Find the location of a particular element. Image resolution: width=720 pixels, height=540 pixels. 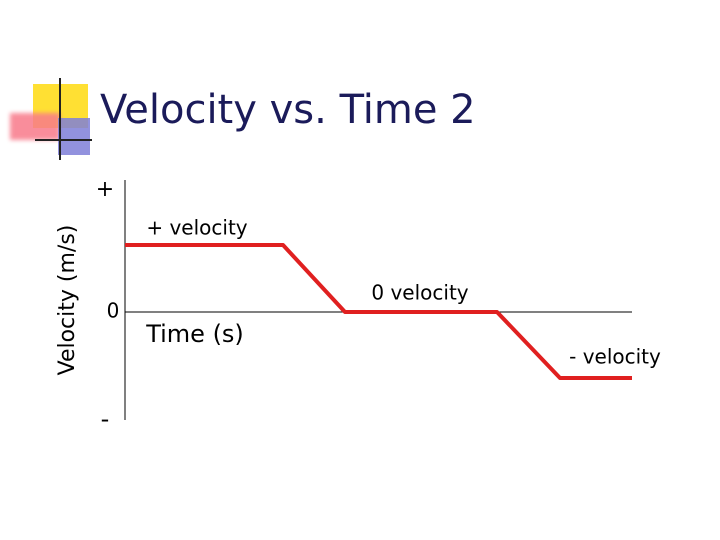

decoration is located at coordinates (51, 119).